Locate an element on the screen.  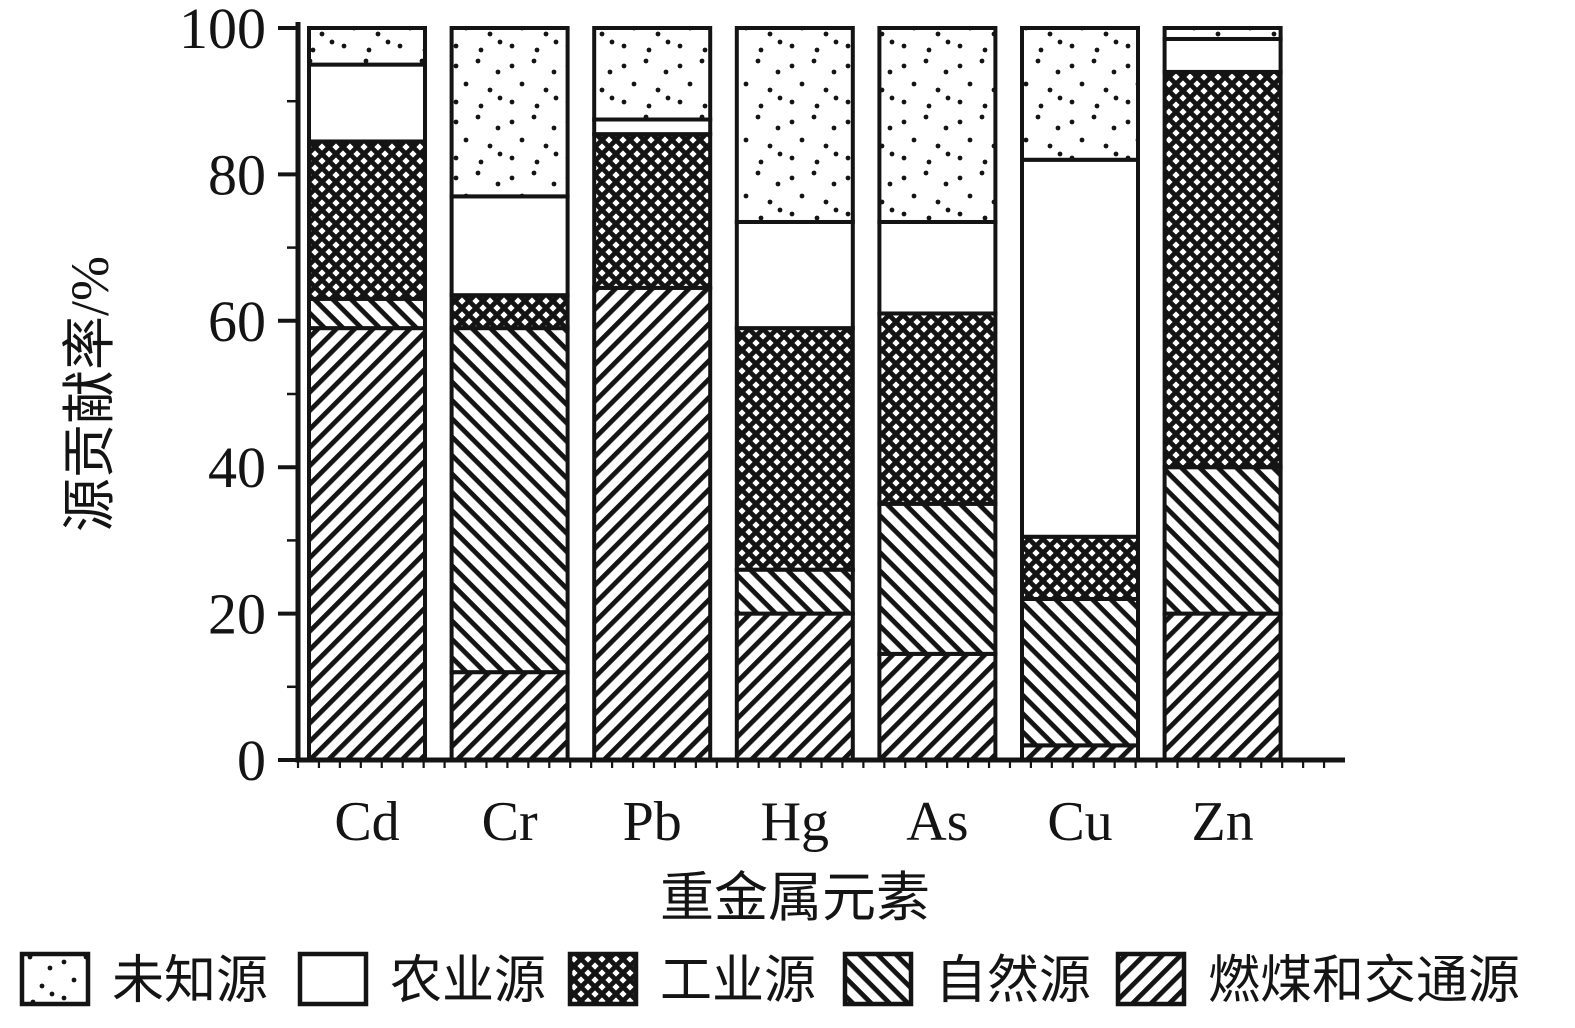
legend: 未知源 农业源 工业源 自然源 燃煤和交通源 is located at coordinates (769, 980).